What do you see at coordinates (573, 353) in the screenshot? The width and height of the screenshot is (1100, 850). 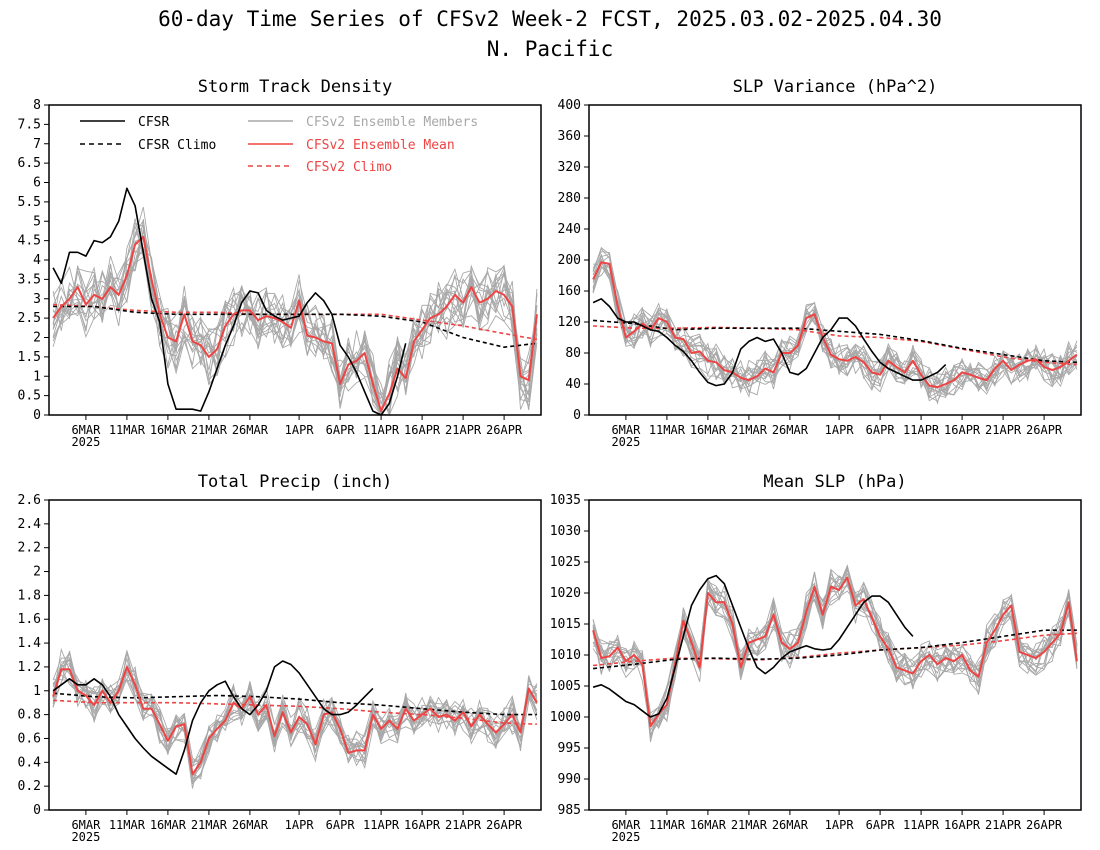 I see `y-tick-label: 80` at bounding box center [573, 353].